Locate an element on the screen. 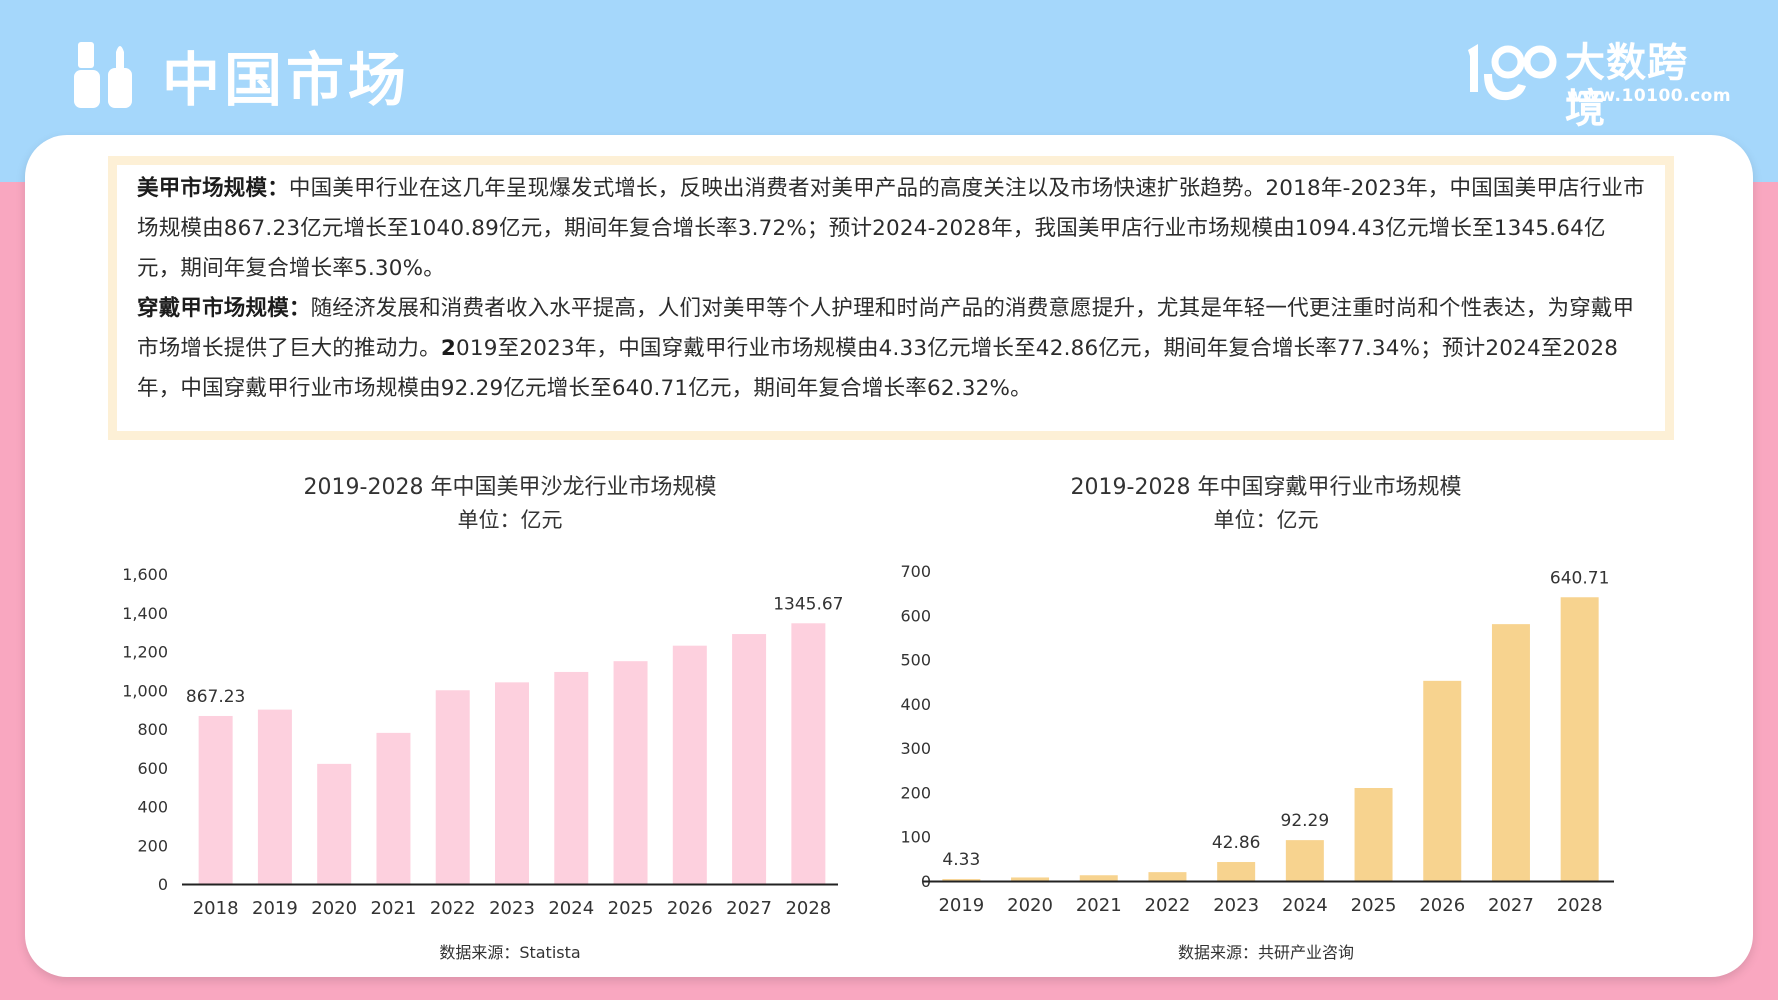  chart2-unit: 单位：亿元 is located at coordinates (1266, 520).